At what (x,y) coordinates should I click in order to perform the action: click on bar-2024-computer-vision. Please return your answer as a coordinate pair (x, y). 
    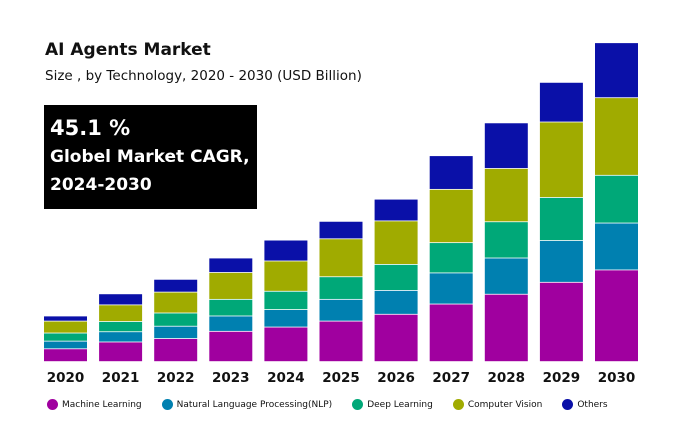
    Looking at the image, I should click on (286, 276).